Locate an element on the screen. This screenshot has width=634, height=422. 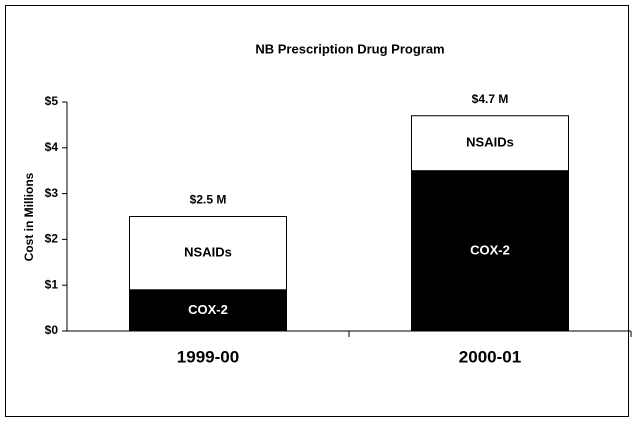
total-label: $2.5 M is located at coordinates (208, 200).